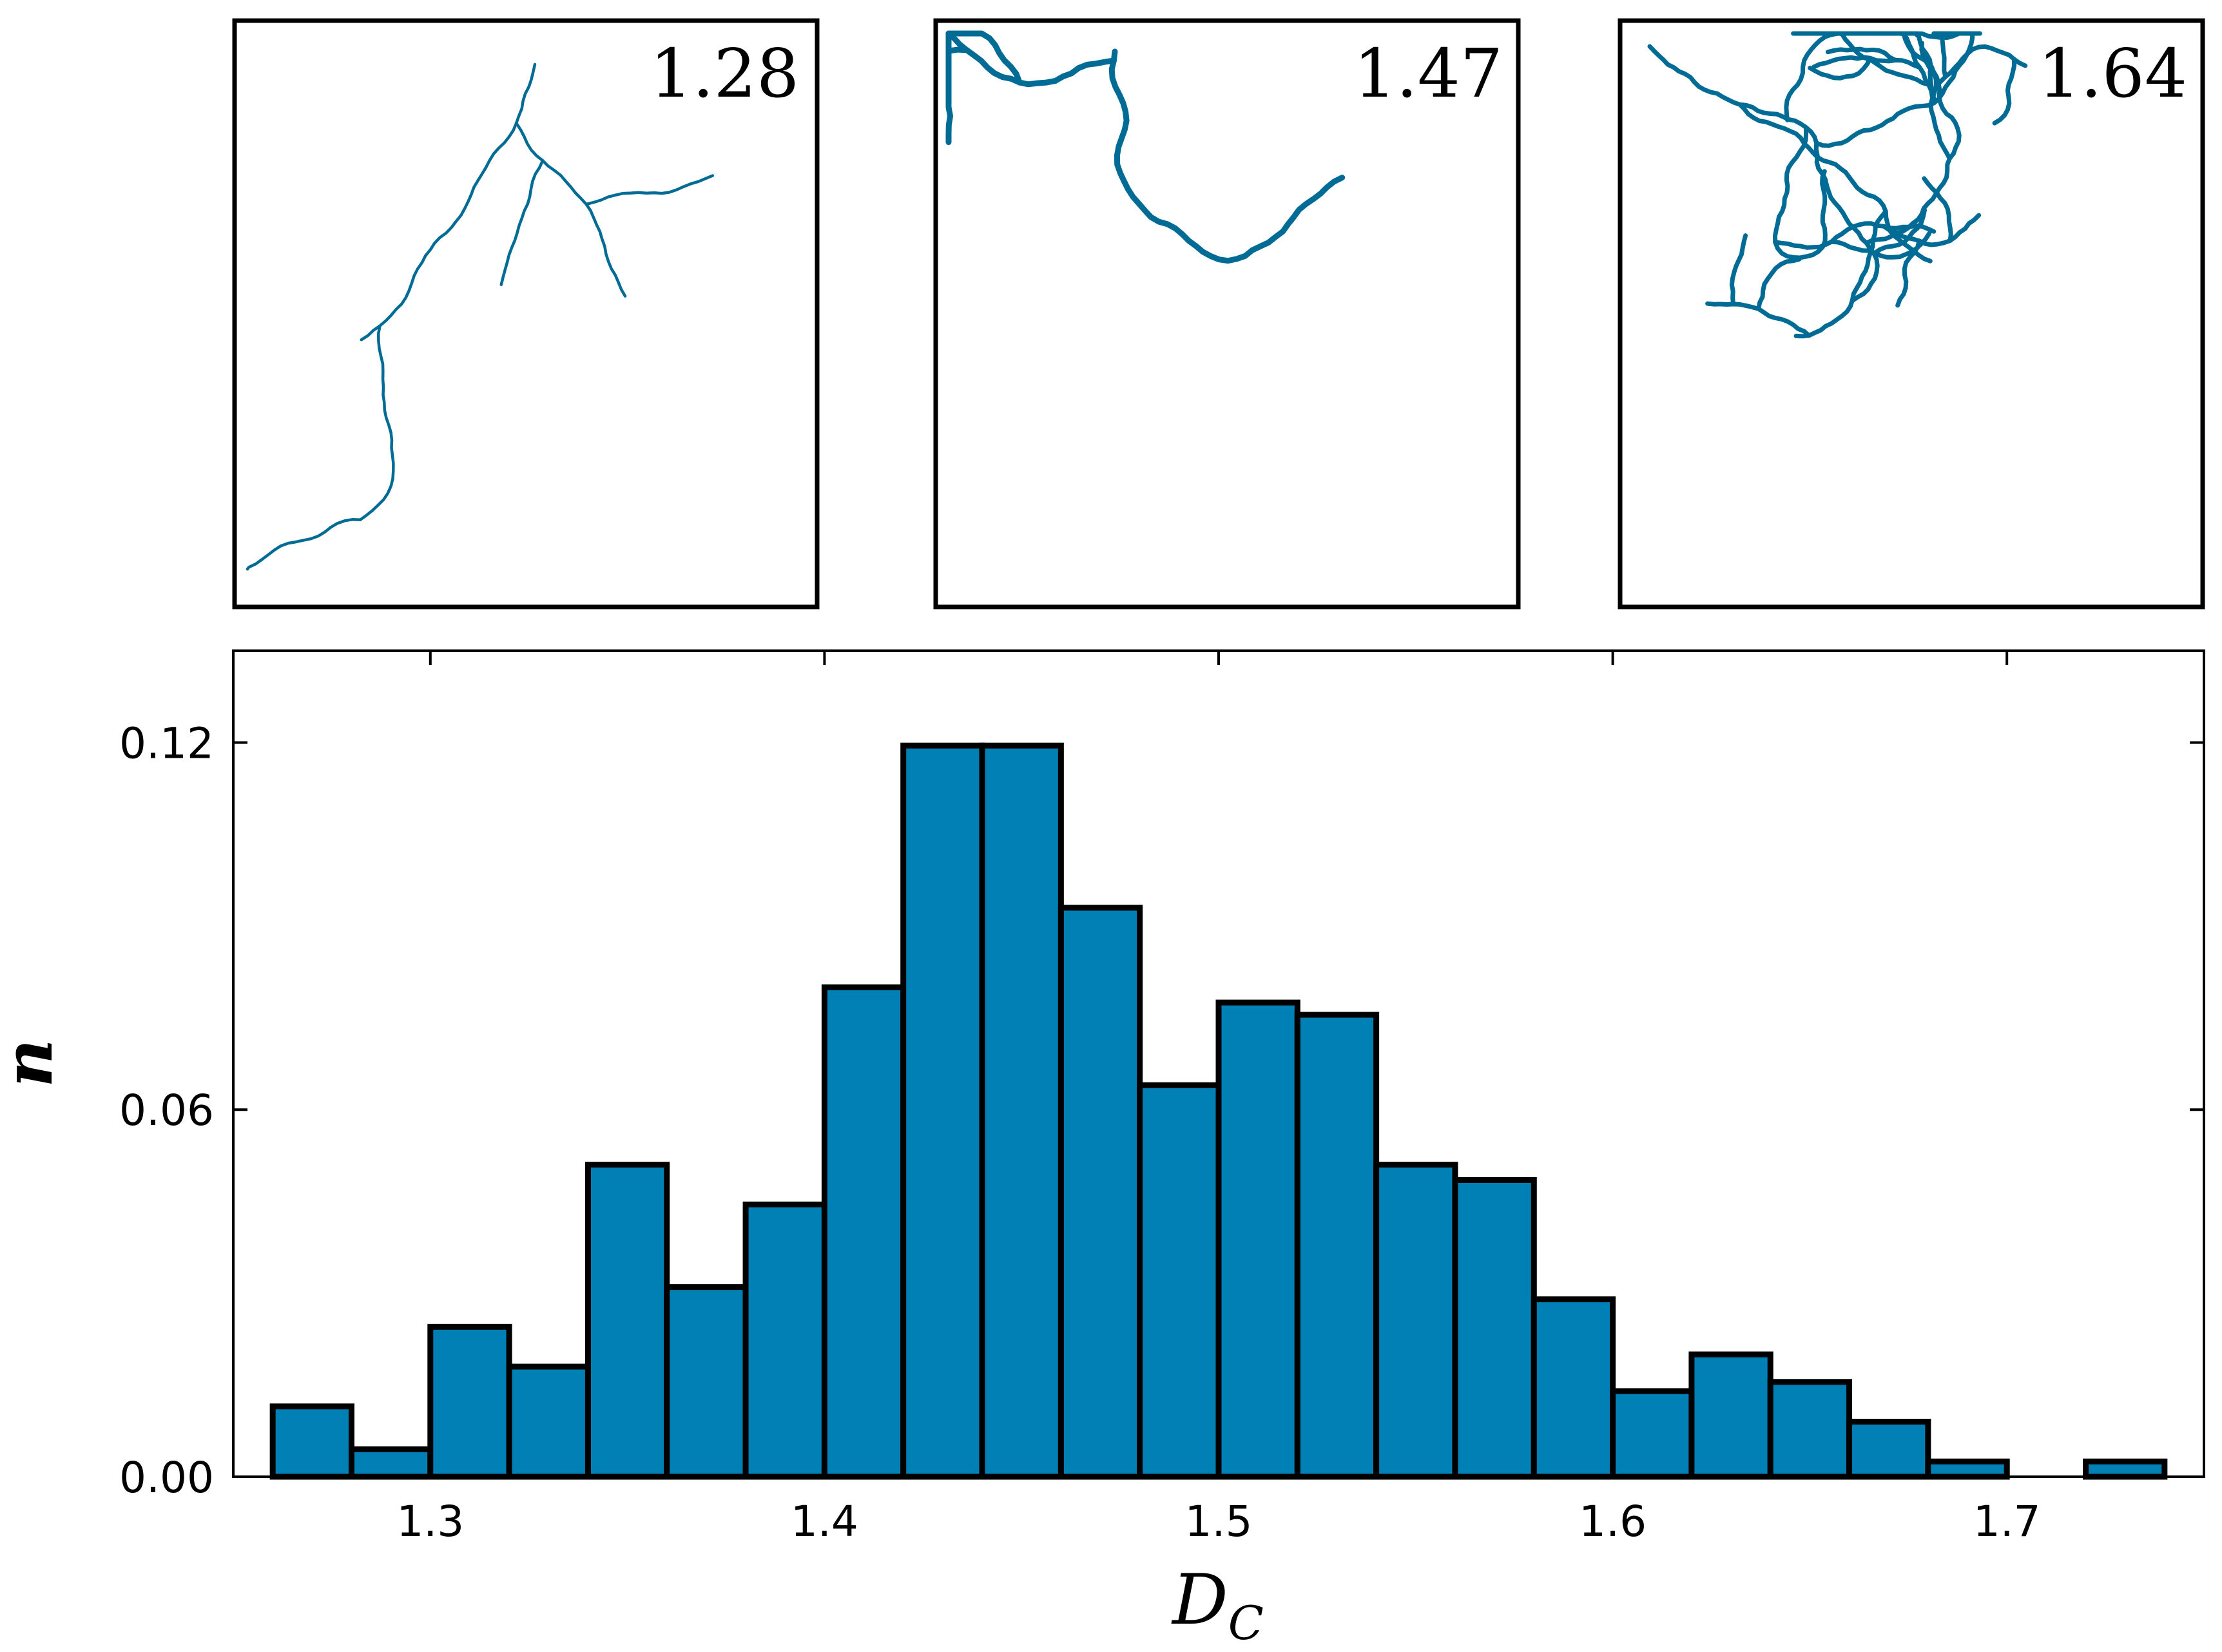  I want to click on y-tick-label: 0.06, so click(166, 1110).